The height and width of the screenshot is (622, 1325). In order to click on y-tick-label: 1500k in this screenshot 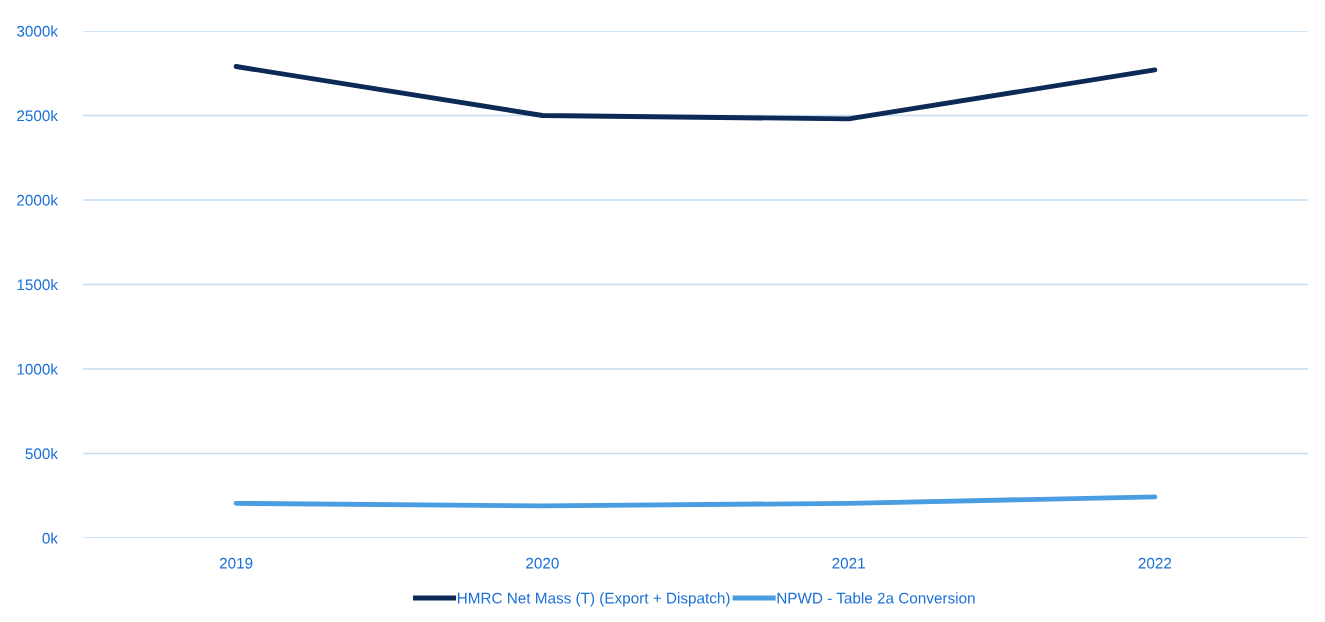, I will do `click(38, 284)`.